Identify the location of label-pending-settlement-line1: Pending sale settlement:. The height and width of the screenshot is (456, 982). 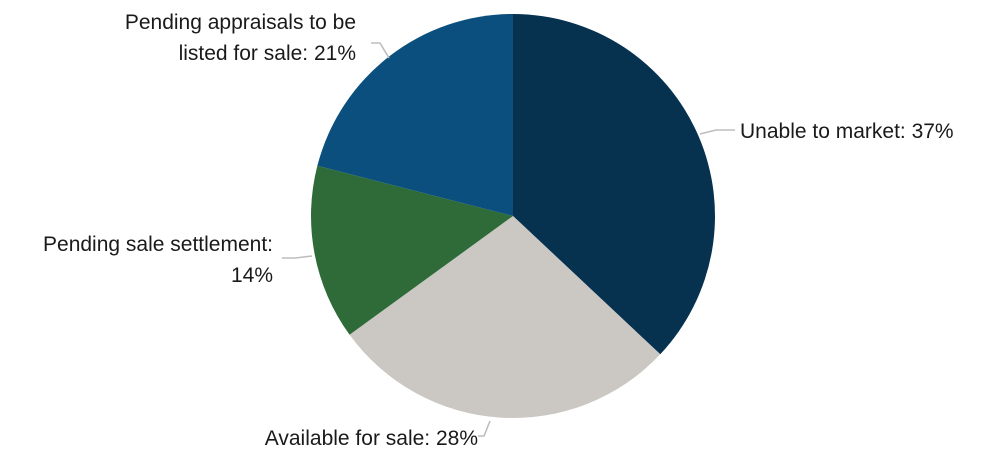
(158, 244).